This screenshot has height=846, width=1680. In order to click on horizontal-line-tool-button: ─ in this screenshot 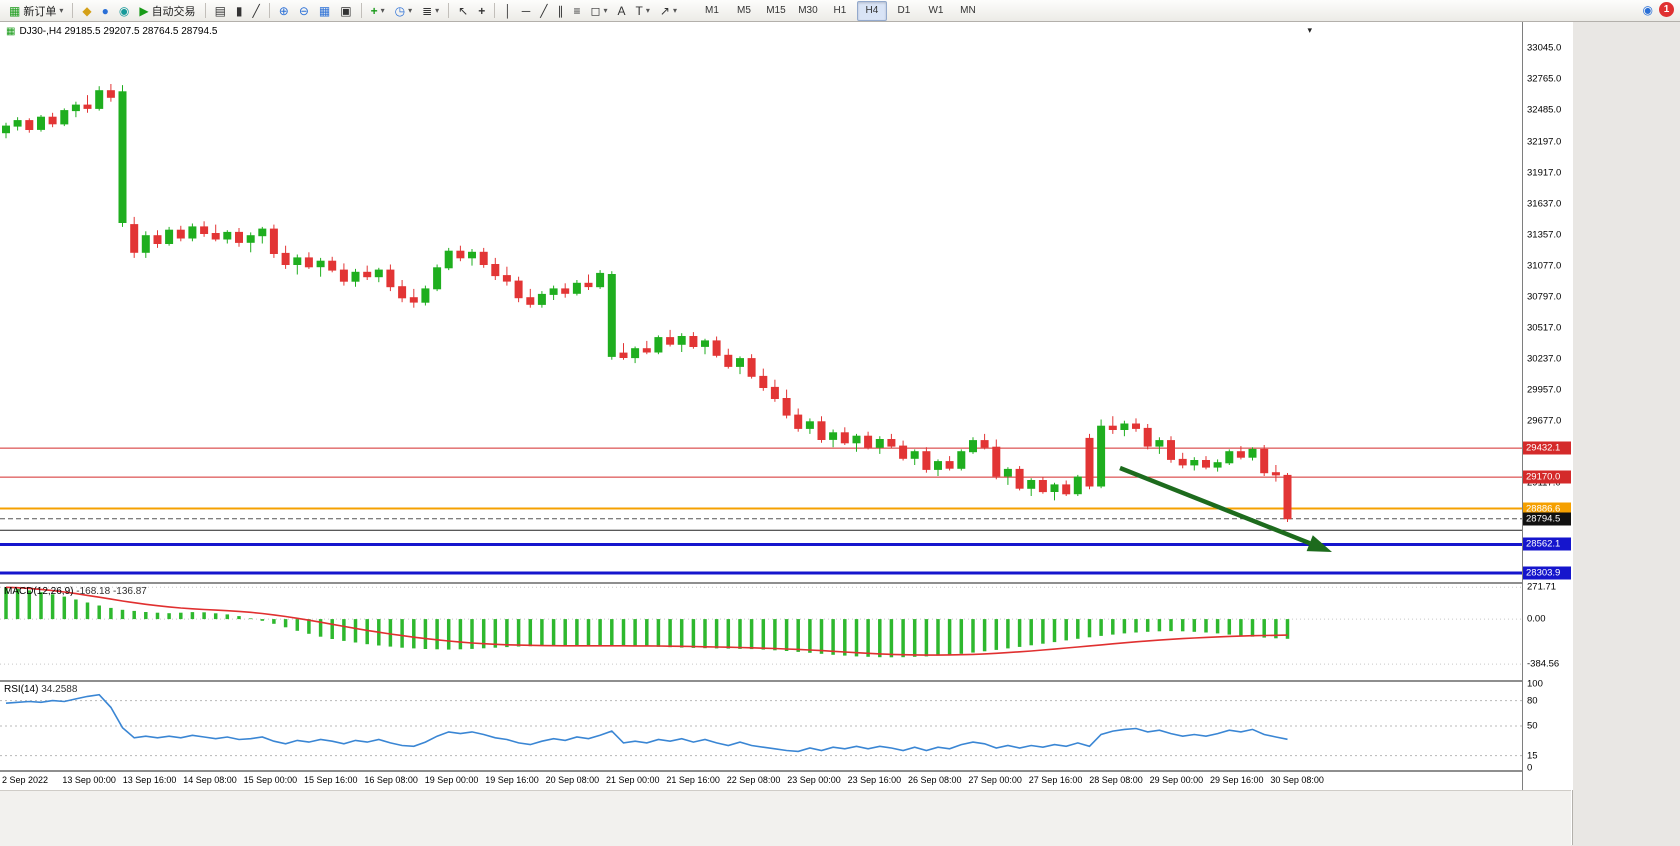, I will do `click(526, 11)`.